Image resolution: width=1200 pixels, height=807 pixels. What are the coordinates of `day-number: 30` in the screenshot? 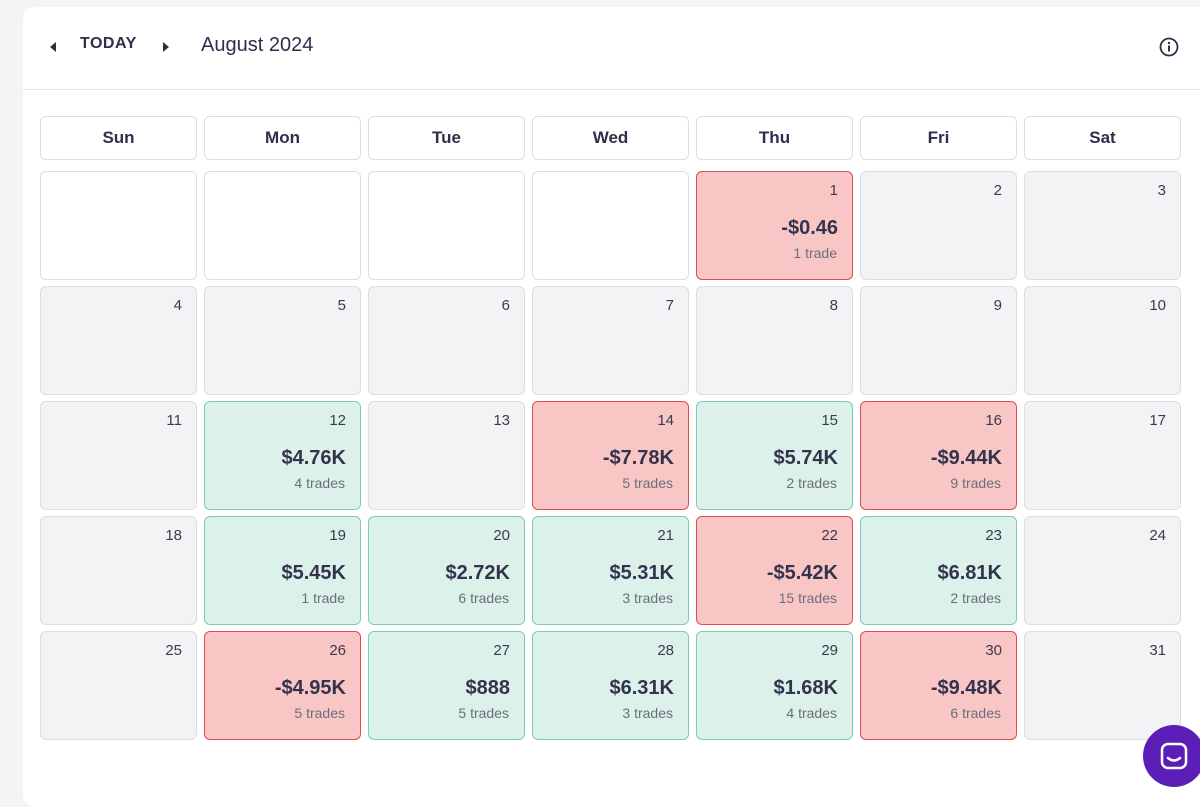 It's located at (993, 650).